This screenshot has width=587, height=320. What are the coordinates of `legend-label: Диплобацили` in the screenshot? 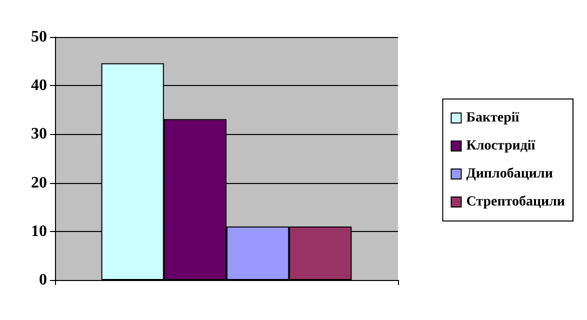 It's located at (509, 174).